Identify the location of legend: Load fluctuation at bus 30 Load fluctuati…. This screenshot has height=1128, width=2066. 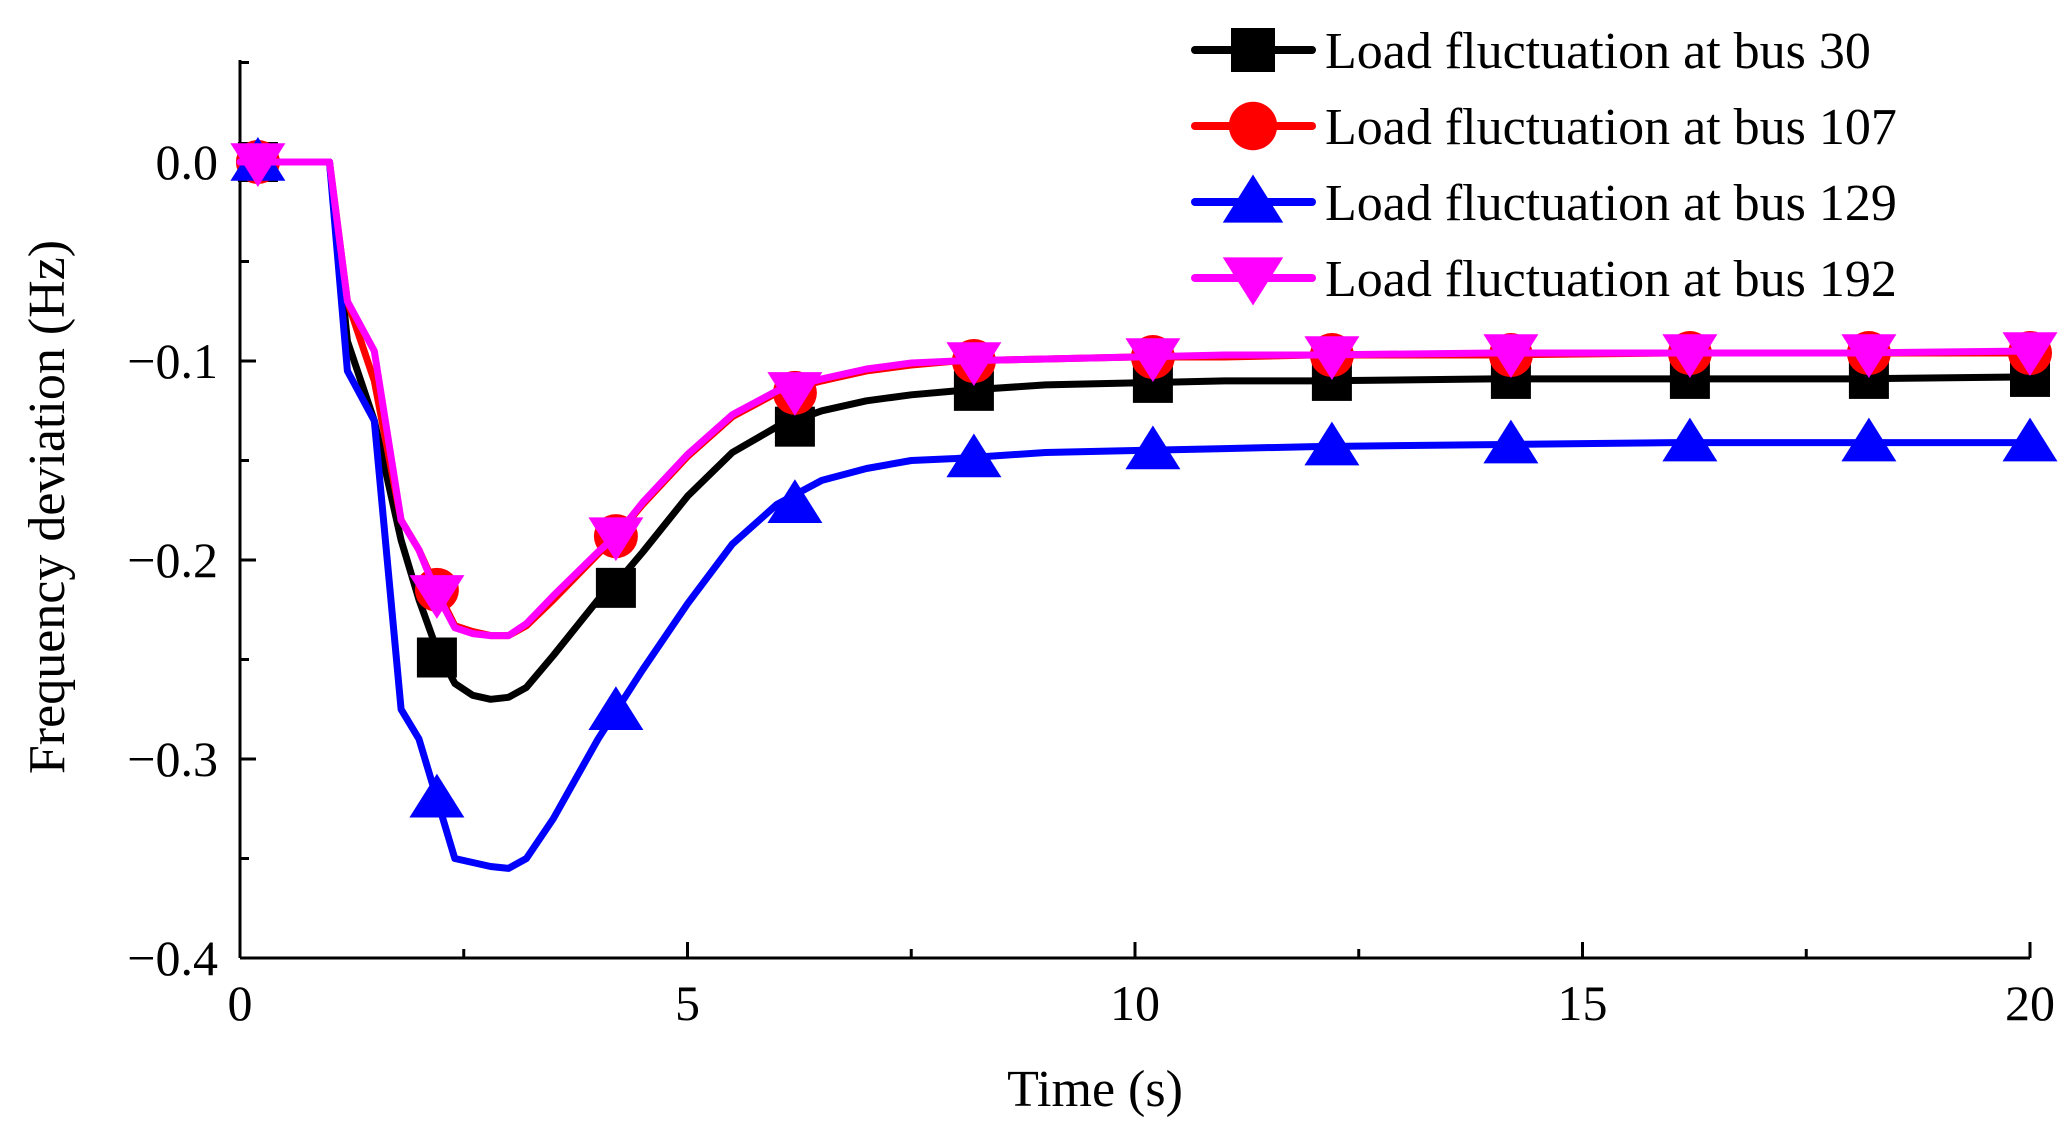
(1544, 165).